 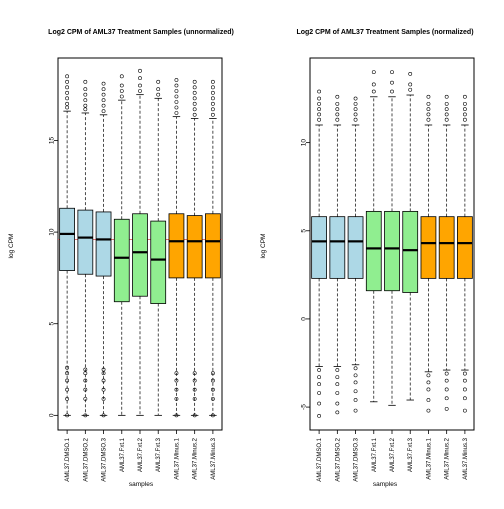 What do you see at coordinates (68, 459) in the screenshot?
I see `x-tick-label: AML37.DMSO.1` at bounding box center [68, 459].